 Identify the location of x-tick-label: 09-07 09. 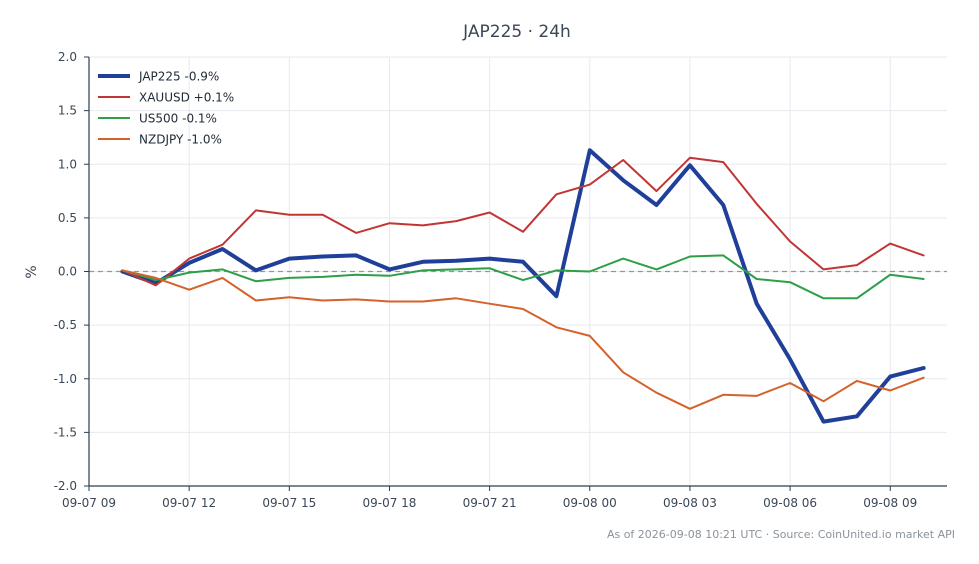
(89, 503).